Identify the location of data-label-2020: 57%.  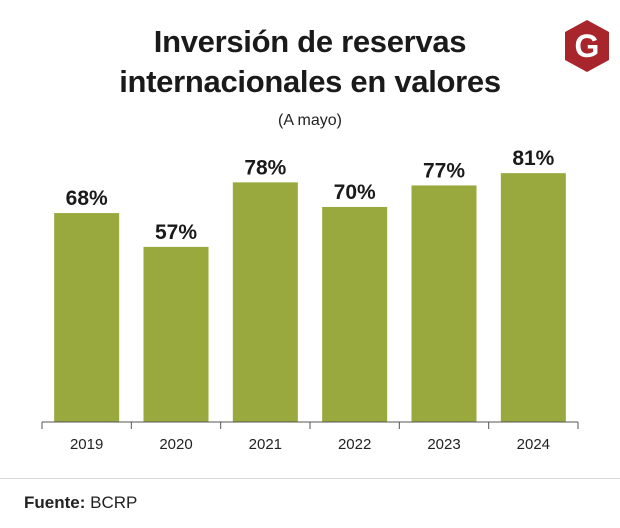
(176, 232).